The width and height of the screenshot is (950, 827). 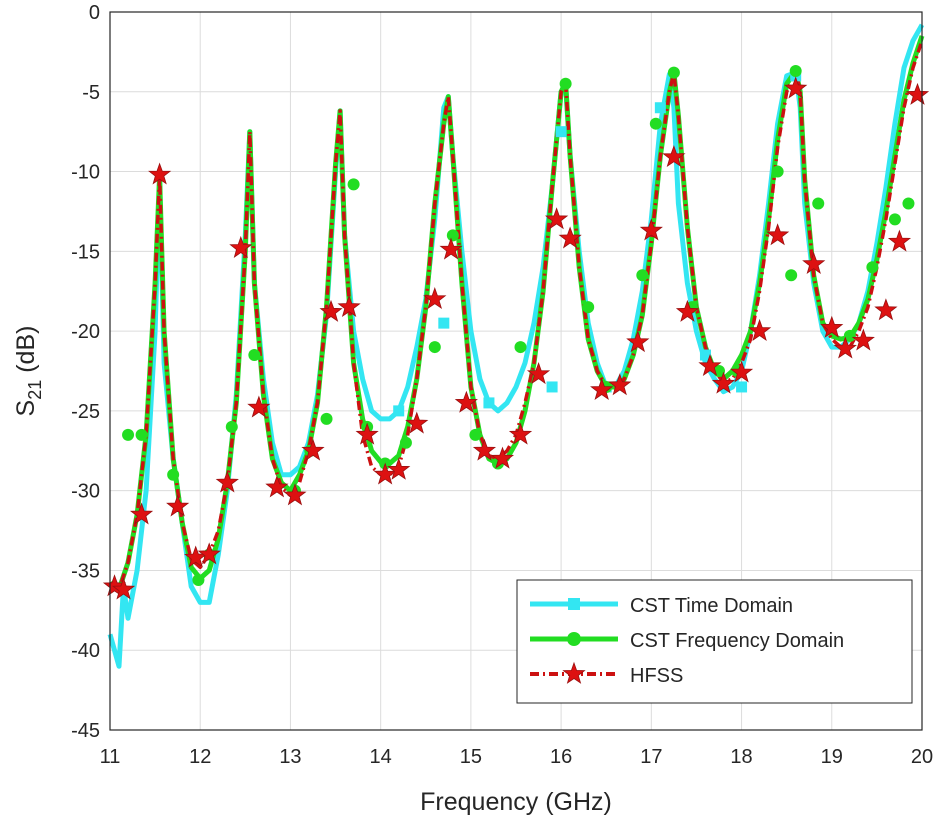 What do you see at coordinates (35, 390) in the screenshot?
I see `y-axis-label-subscript: 21` at bounding box center [35, 390].